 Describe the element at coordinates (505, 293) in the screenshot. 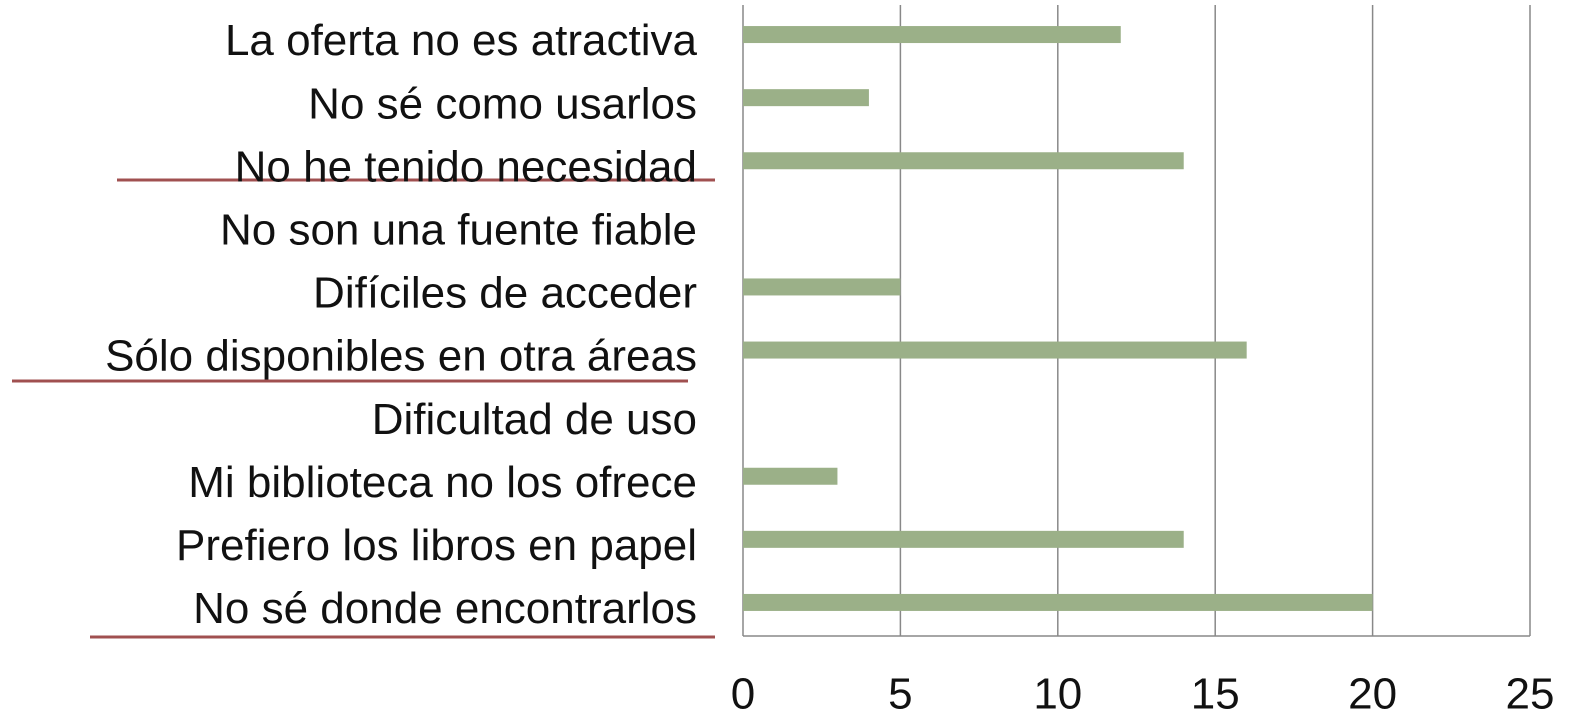

I see `y-tick-label: Difíciles de acceder` at that location.